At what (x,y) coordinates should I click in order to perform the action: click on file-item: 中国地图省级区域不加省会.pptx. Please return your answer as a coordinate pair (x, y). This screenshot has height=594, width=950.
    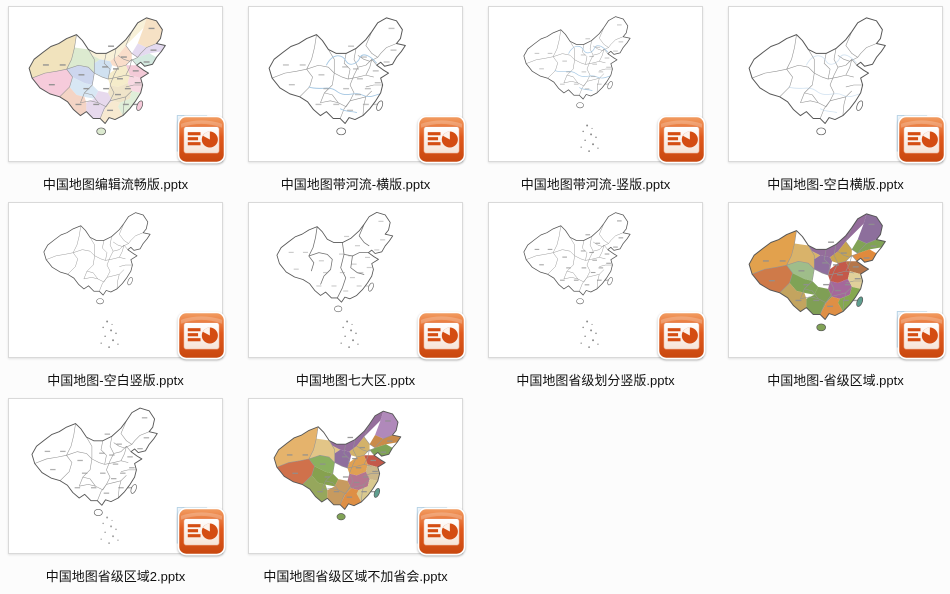
    Looking at the image, I should click on (368, 496).